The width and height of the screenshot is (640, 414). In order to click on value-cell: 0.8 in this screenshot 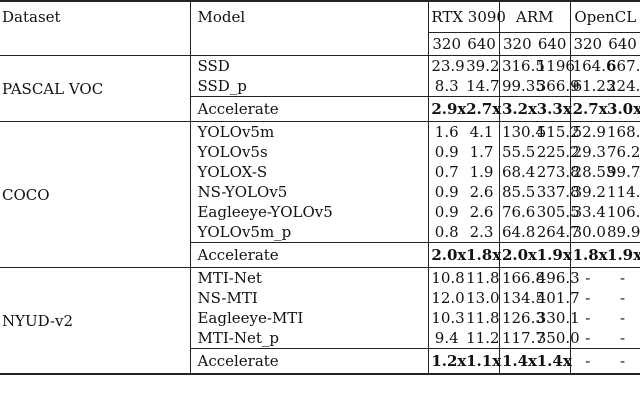, I will do `click(446, 232)`.